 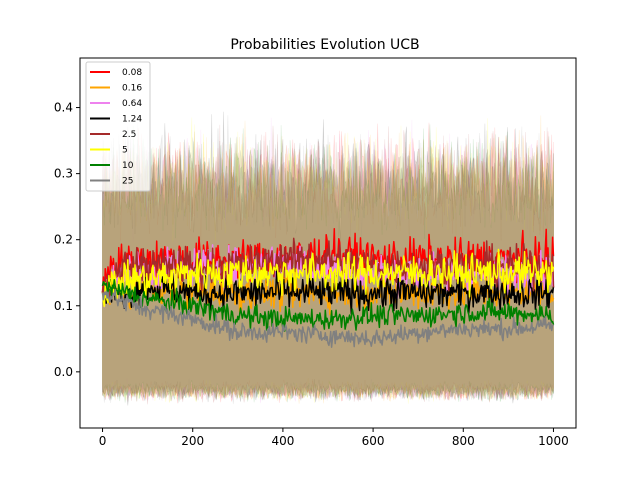 What do you see at coordinates (63, 306) in the screenshot?
I see `y-tick-label: 0.1` at bounding box center [63, 306].